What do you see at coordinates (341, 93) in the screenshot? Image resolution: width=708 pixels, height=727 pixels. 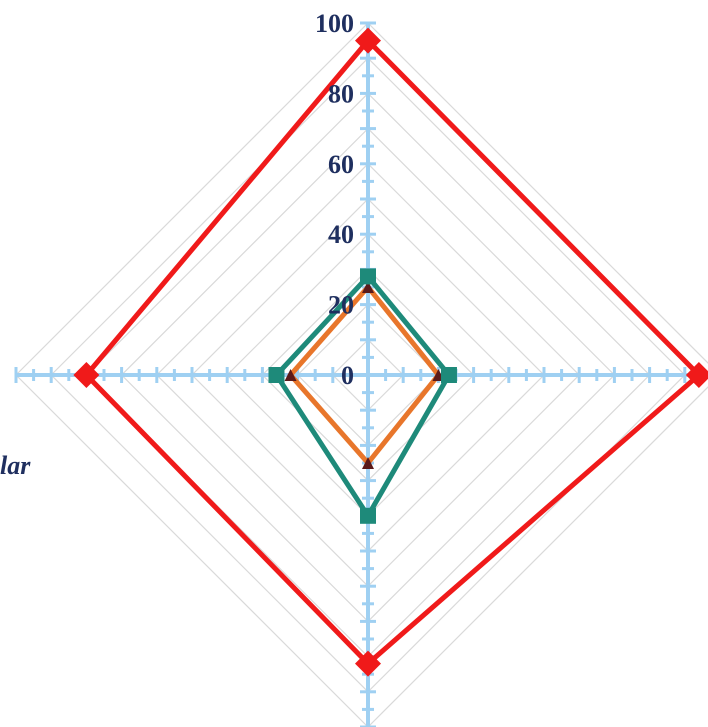 I see `tick-label: 80` at bounding box center [341, 93].